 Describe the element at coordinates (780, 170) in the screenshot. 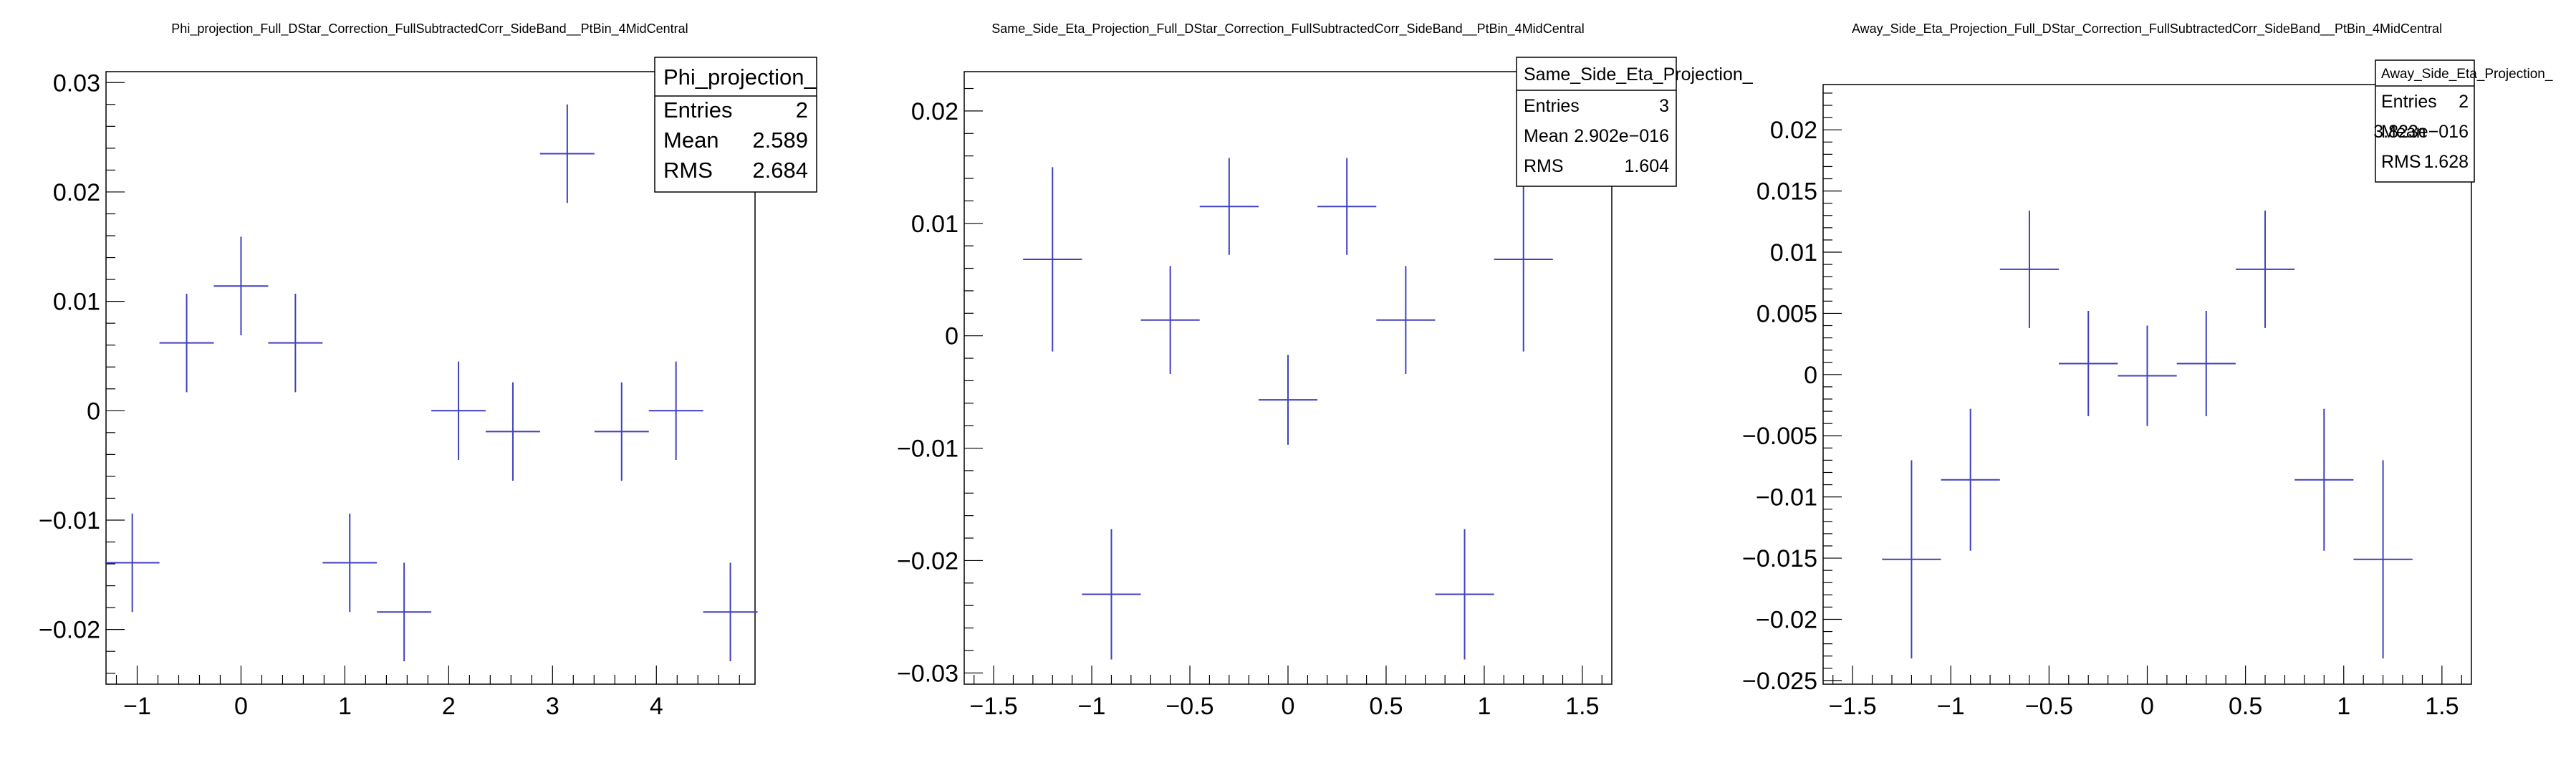

I see `stats-row-value: 2.684` at that location.